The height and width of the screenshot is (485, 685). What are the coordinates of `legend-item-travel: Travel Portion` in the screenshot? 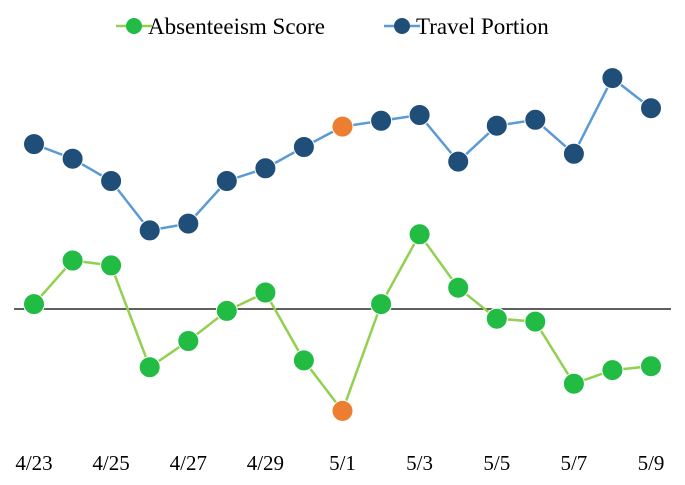 It's located at (466, 26).